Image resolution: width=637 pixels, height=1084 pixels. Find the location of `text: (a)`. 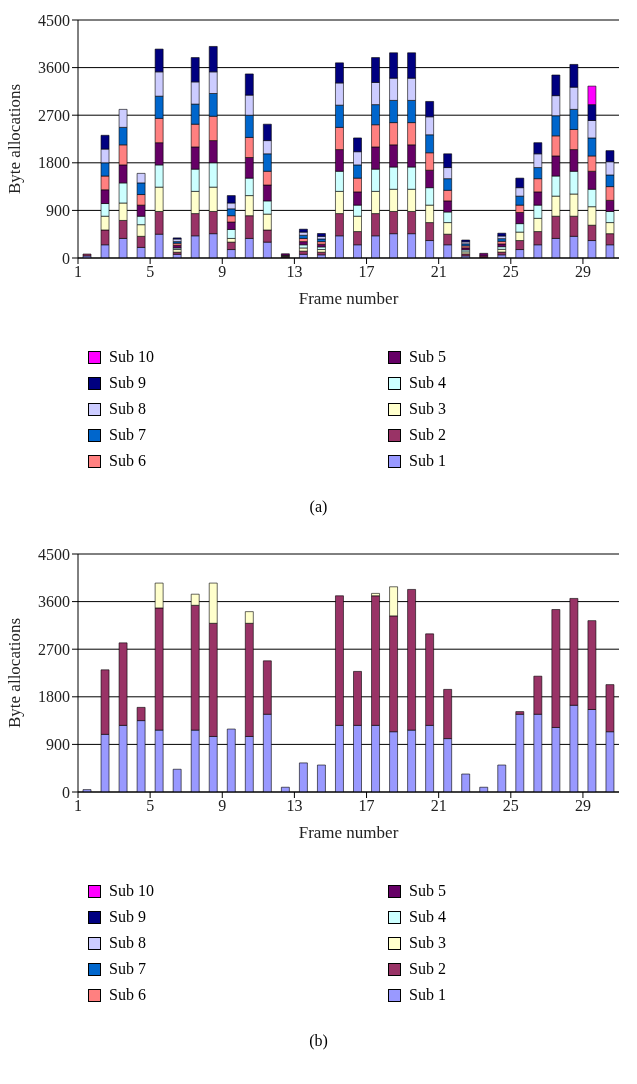

text: (a) is located at coordinates (318, 507).